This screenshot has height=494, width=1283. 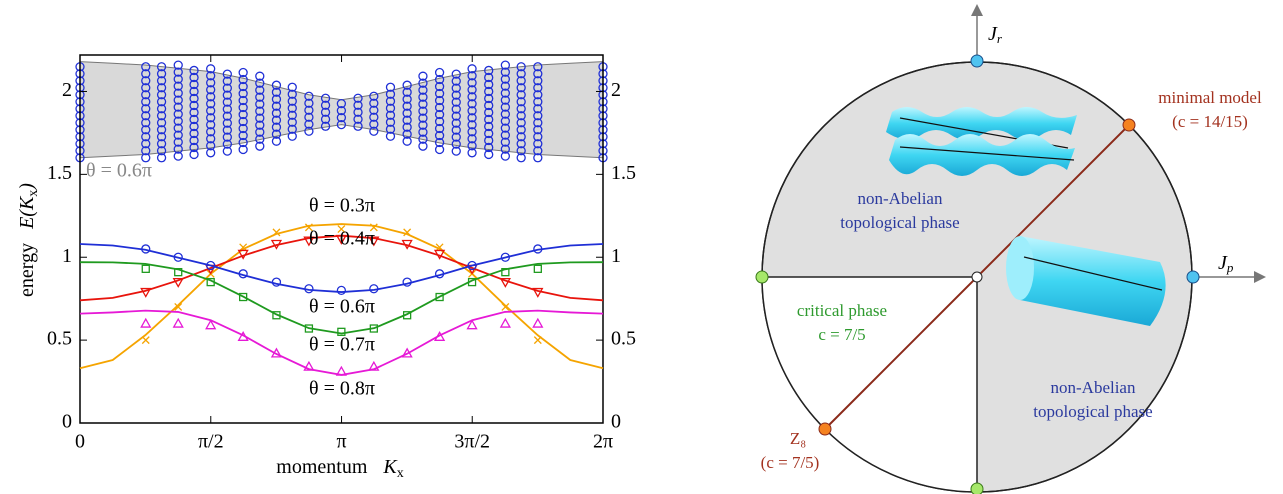 I want to click on pole-point, so click(x=762, y=277).